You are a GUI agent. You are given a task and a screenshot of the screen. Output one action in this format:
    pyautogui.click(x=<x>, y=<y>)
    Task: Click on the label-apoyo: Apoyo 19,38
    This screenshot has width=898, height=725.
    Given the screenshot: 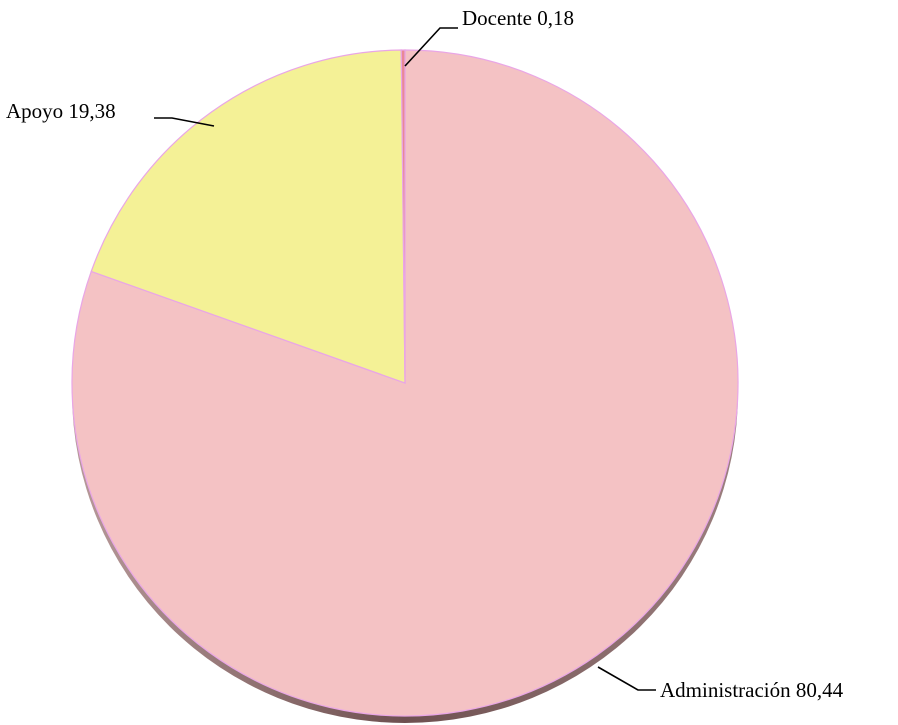 What is the action you would take?
    pyautogui.click(x=110, y=113)
    